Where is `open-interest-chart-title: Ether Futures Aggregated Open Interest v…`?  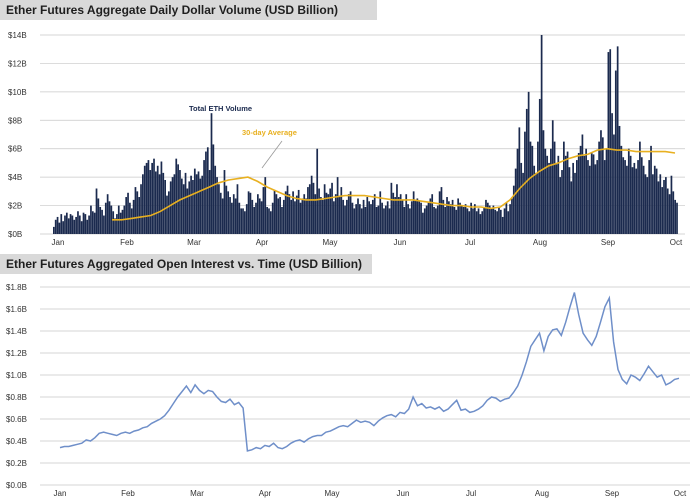
open-interest-chart-title: Ether Futures Aggregated Open Interest v… is located at coordinates (184, 264).